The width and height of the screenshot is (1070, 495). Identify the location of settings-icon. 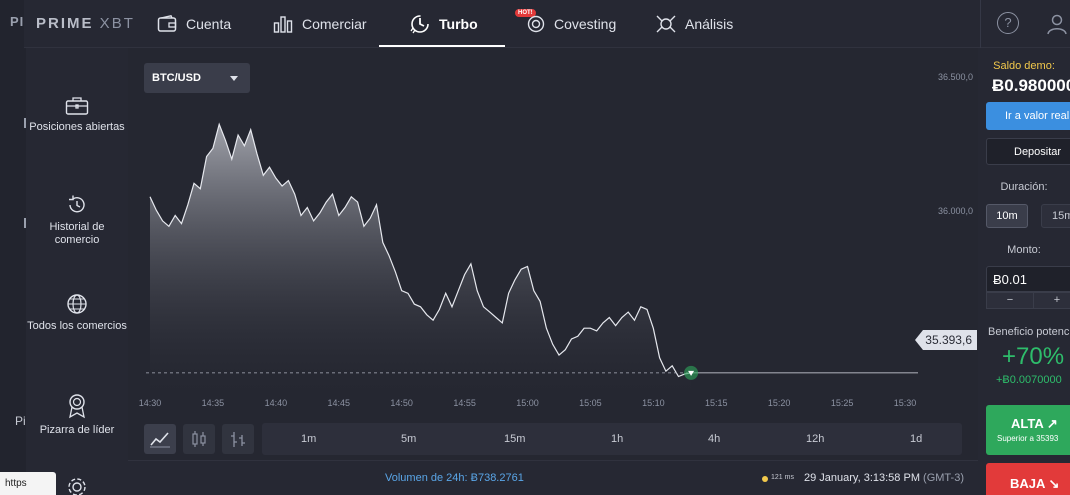
(77, 486).